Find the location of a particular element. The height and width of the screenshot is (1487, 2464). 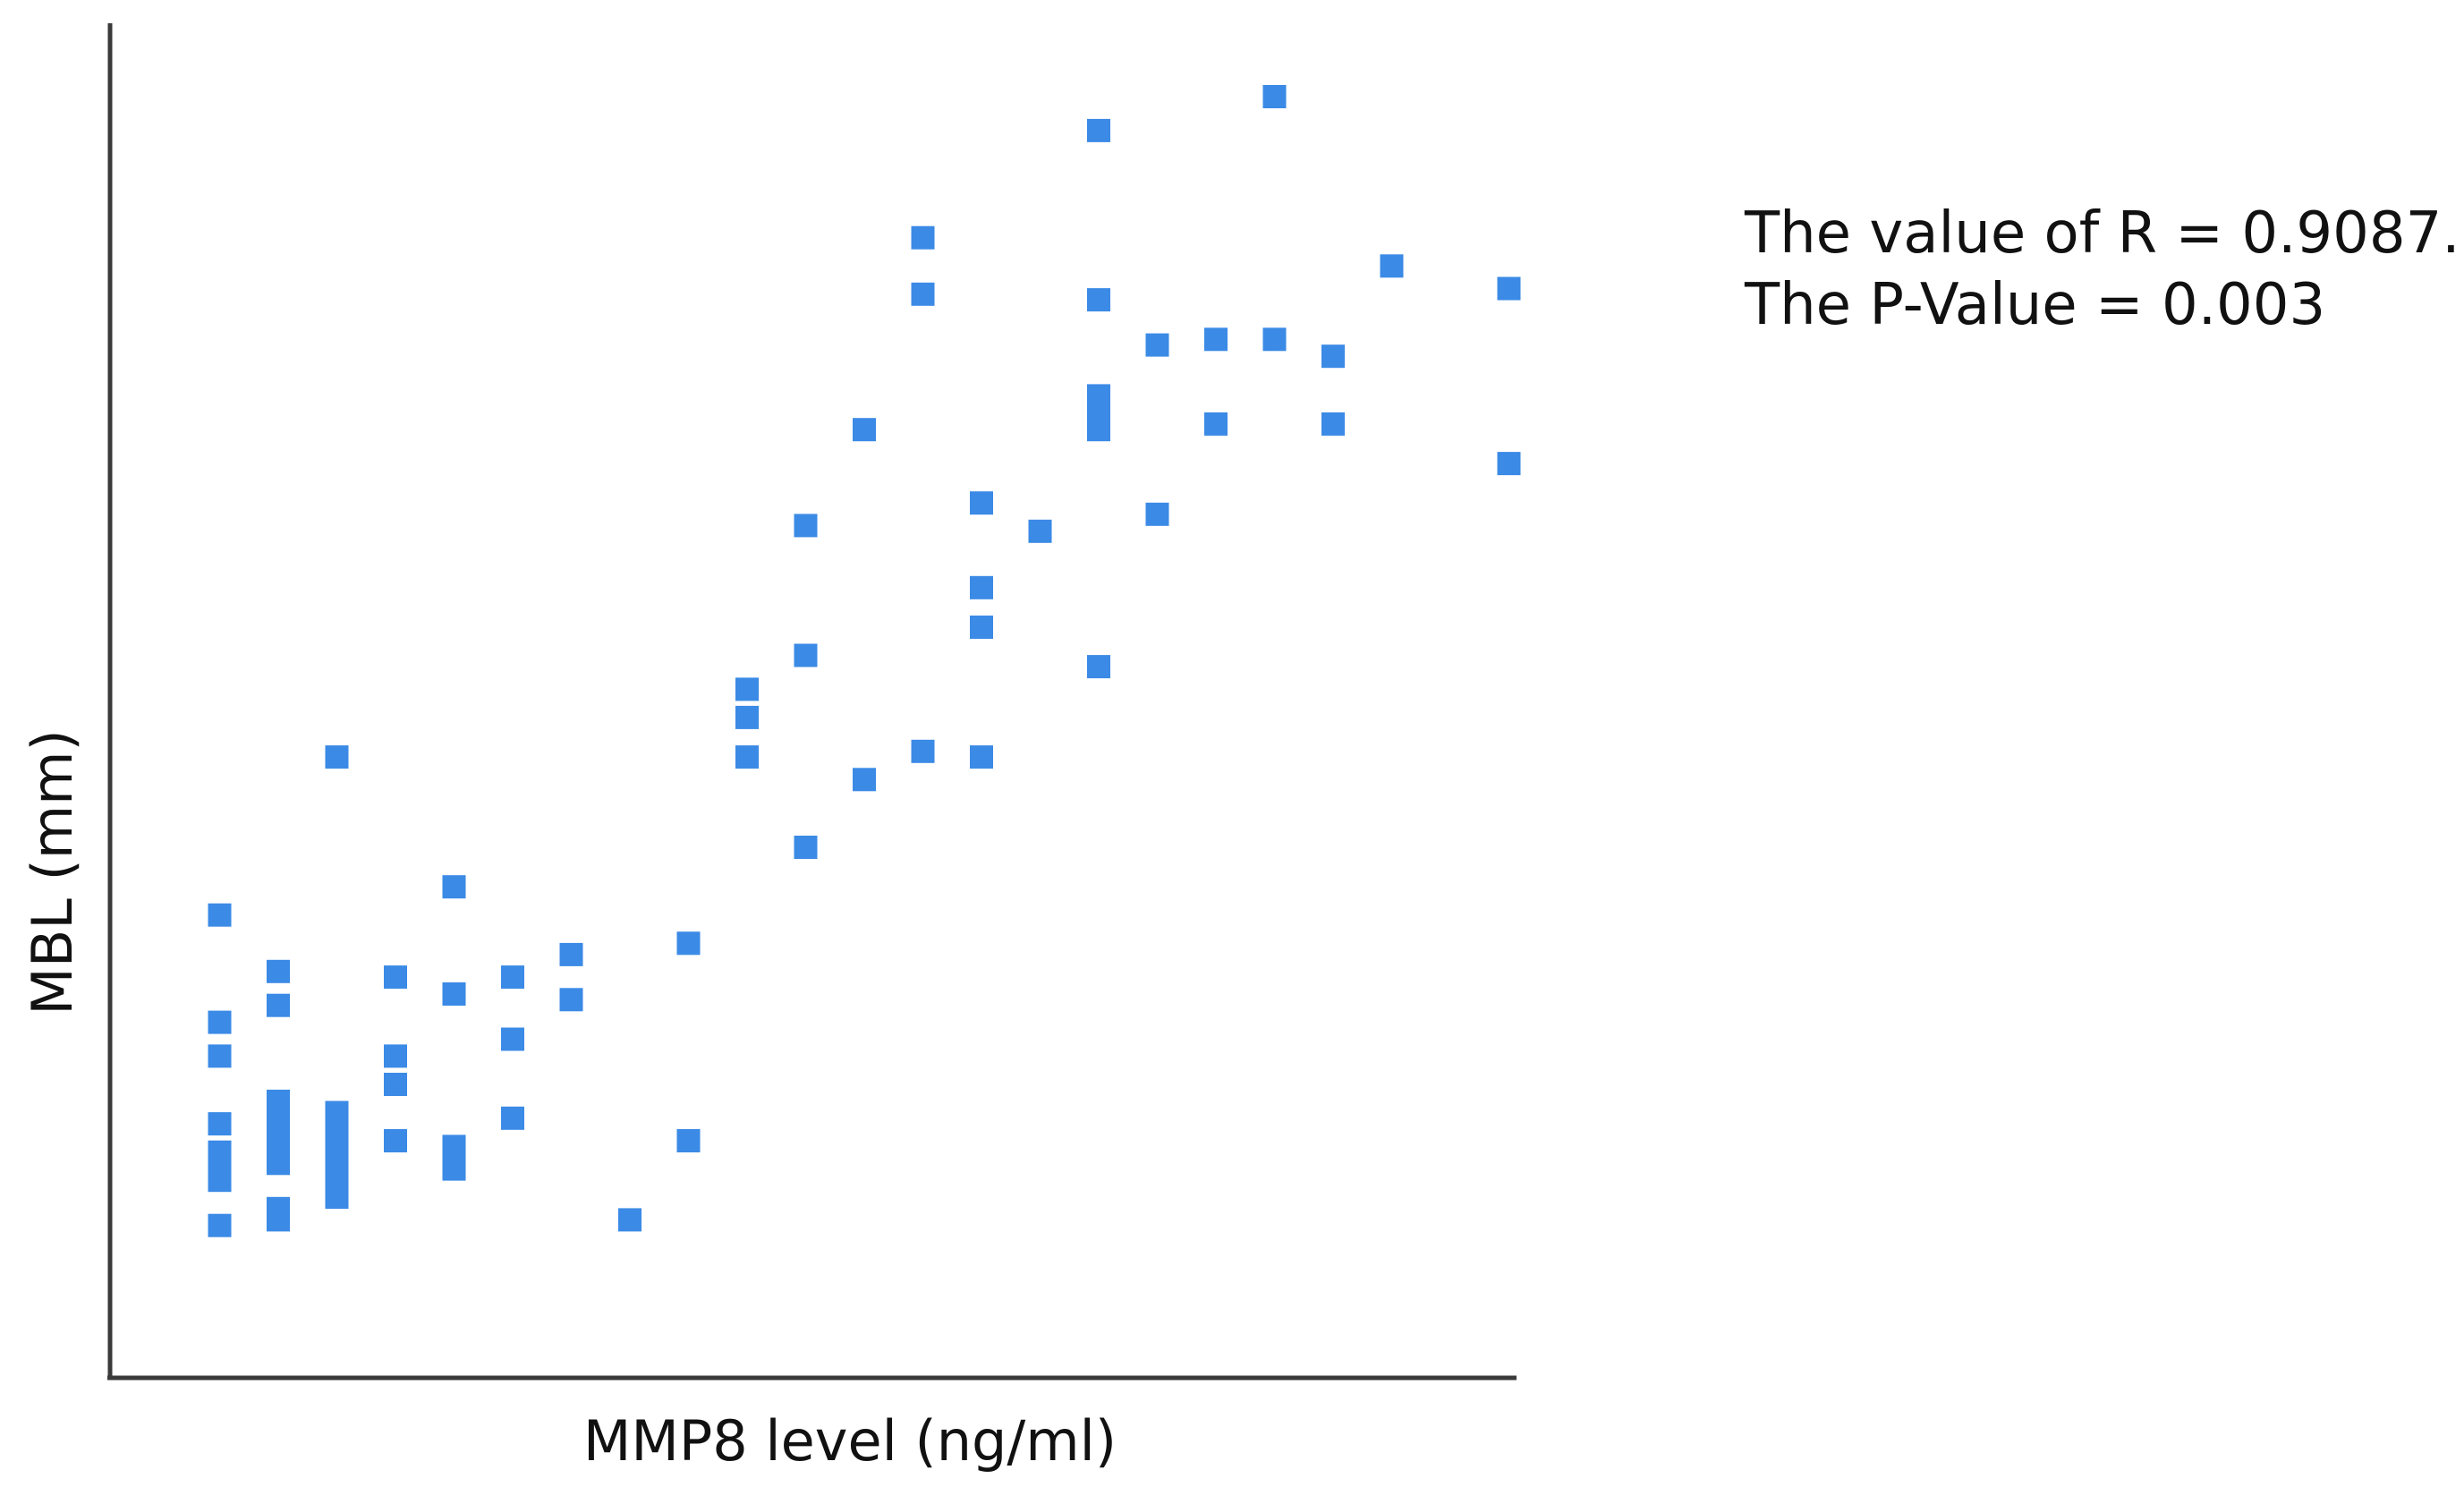

y-axis-label: MBL (mm) is located at coordinates (52, 872).